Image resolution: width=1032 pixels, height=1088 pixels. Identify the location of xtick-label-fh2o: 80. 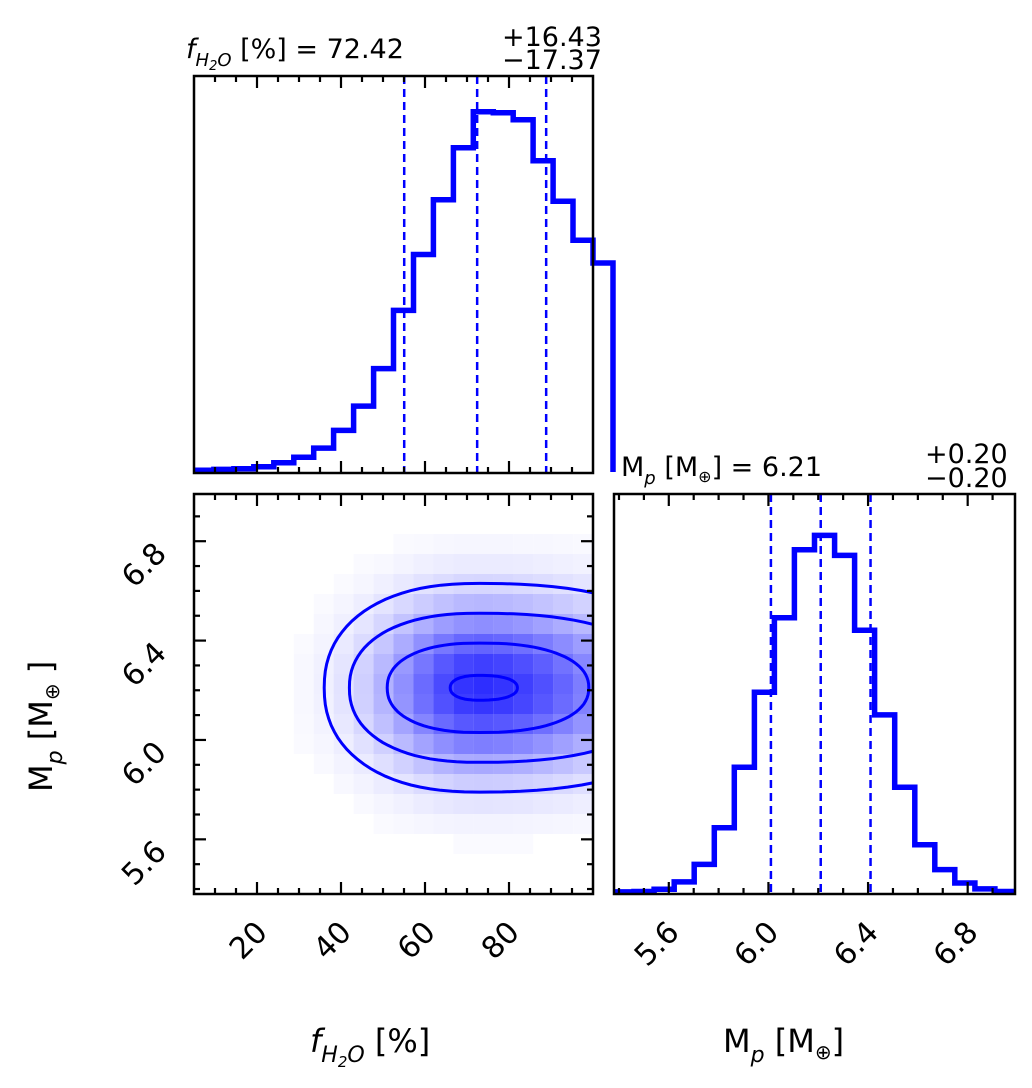
(501, 941).